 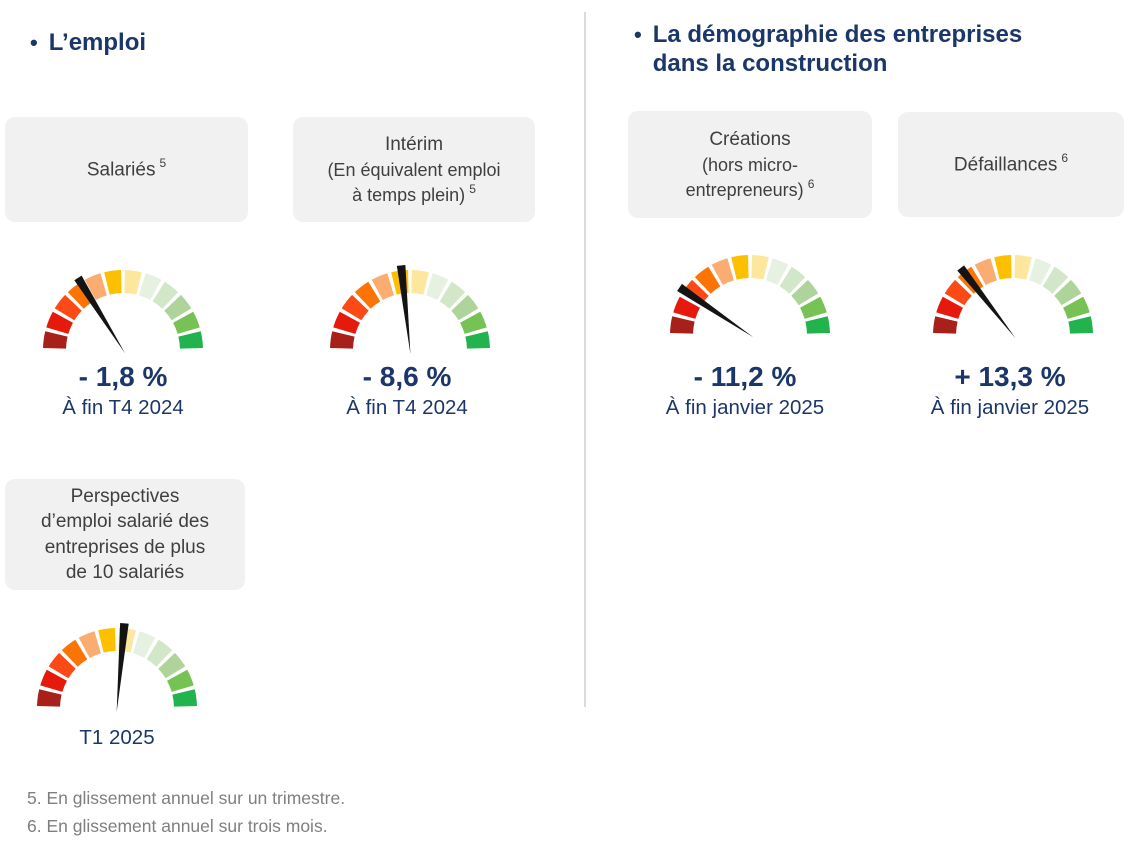 I want to click on gauge-value: - 1,8 %, so click(x=123, y=376).